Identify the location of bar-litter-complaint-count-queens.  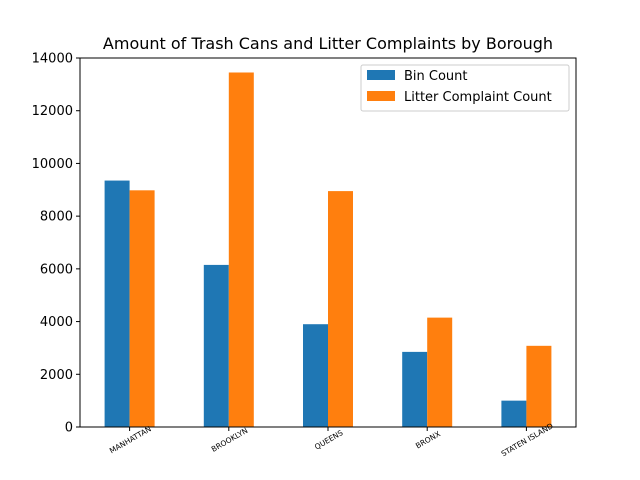
(340, 309).